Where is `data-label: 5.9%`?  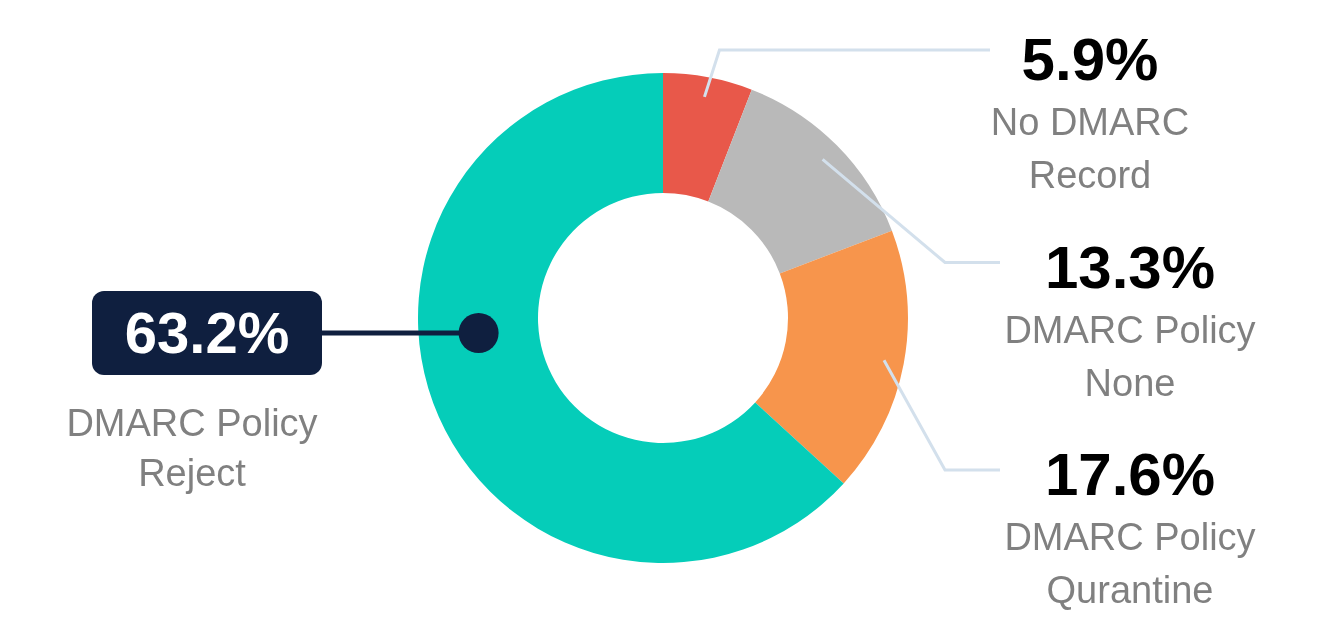 data-label: 5.9% is located at coordinates (1090, 59).